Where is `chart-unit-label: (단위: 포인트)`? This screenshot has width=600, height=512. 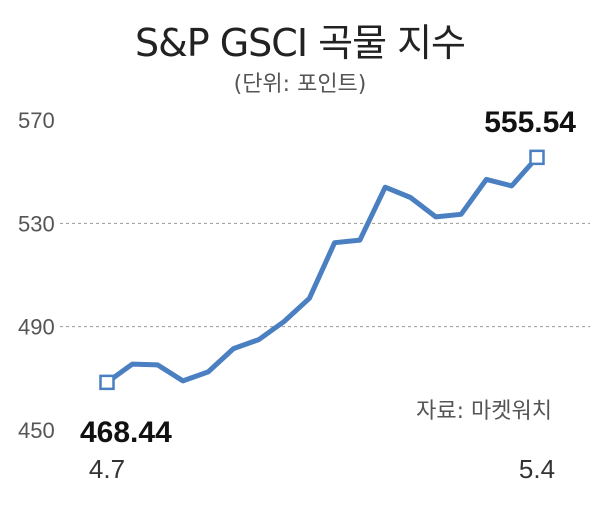
chart-unit-label: (단위: 포인트) is located at coordinates (300, 84).